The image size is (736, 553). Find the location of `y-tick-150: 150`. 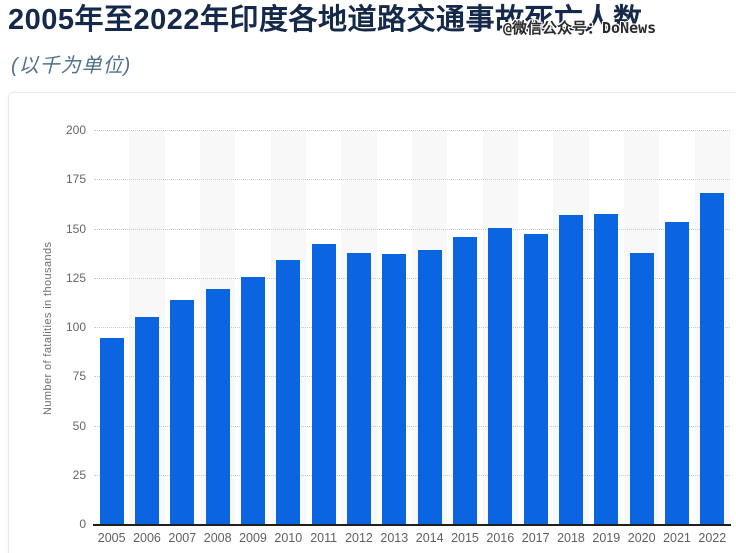

y-tick-150: 150 is located at coordinates (75, 228).